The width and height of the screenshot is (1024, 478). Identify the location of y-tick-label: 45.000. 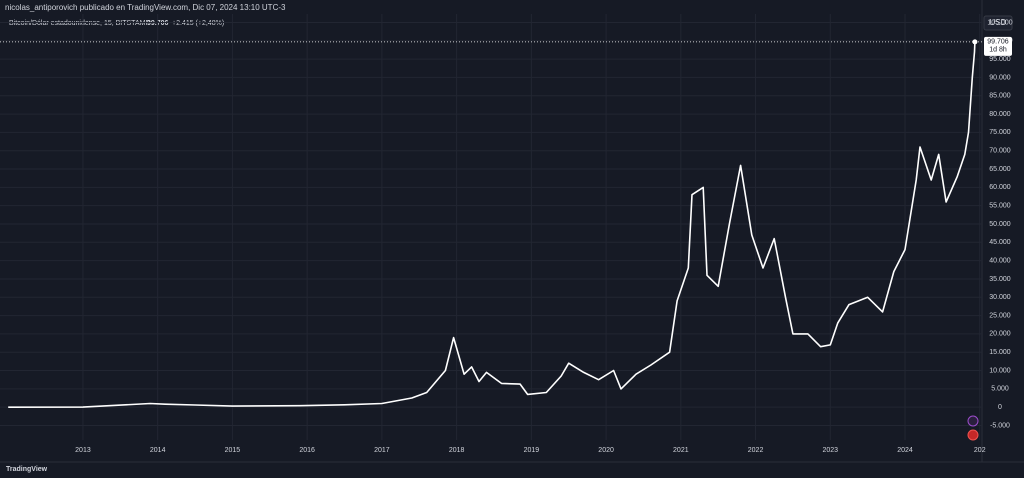
(1000, 242).